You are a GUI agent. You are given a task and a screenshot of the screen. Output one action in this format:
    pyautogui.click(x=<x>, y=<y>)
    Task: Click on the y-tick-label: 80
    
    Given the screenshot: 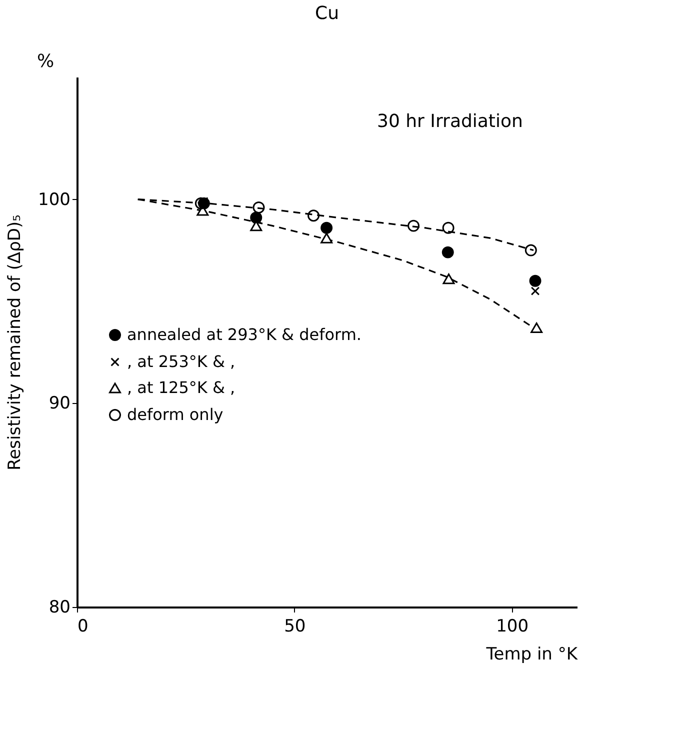 What is the action you would take?
    pyautogui.click(x=59, y=608)
    